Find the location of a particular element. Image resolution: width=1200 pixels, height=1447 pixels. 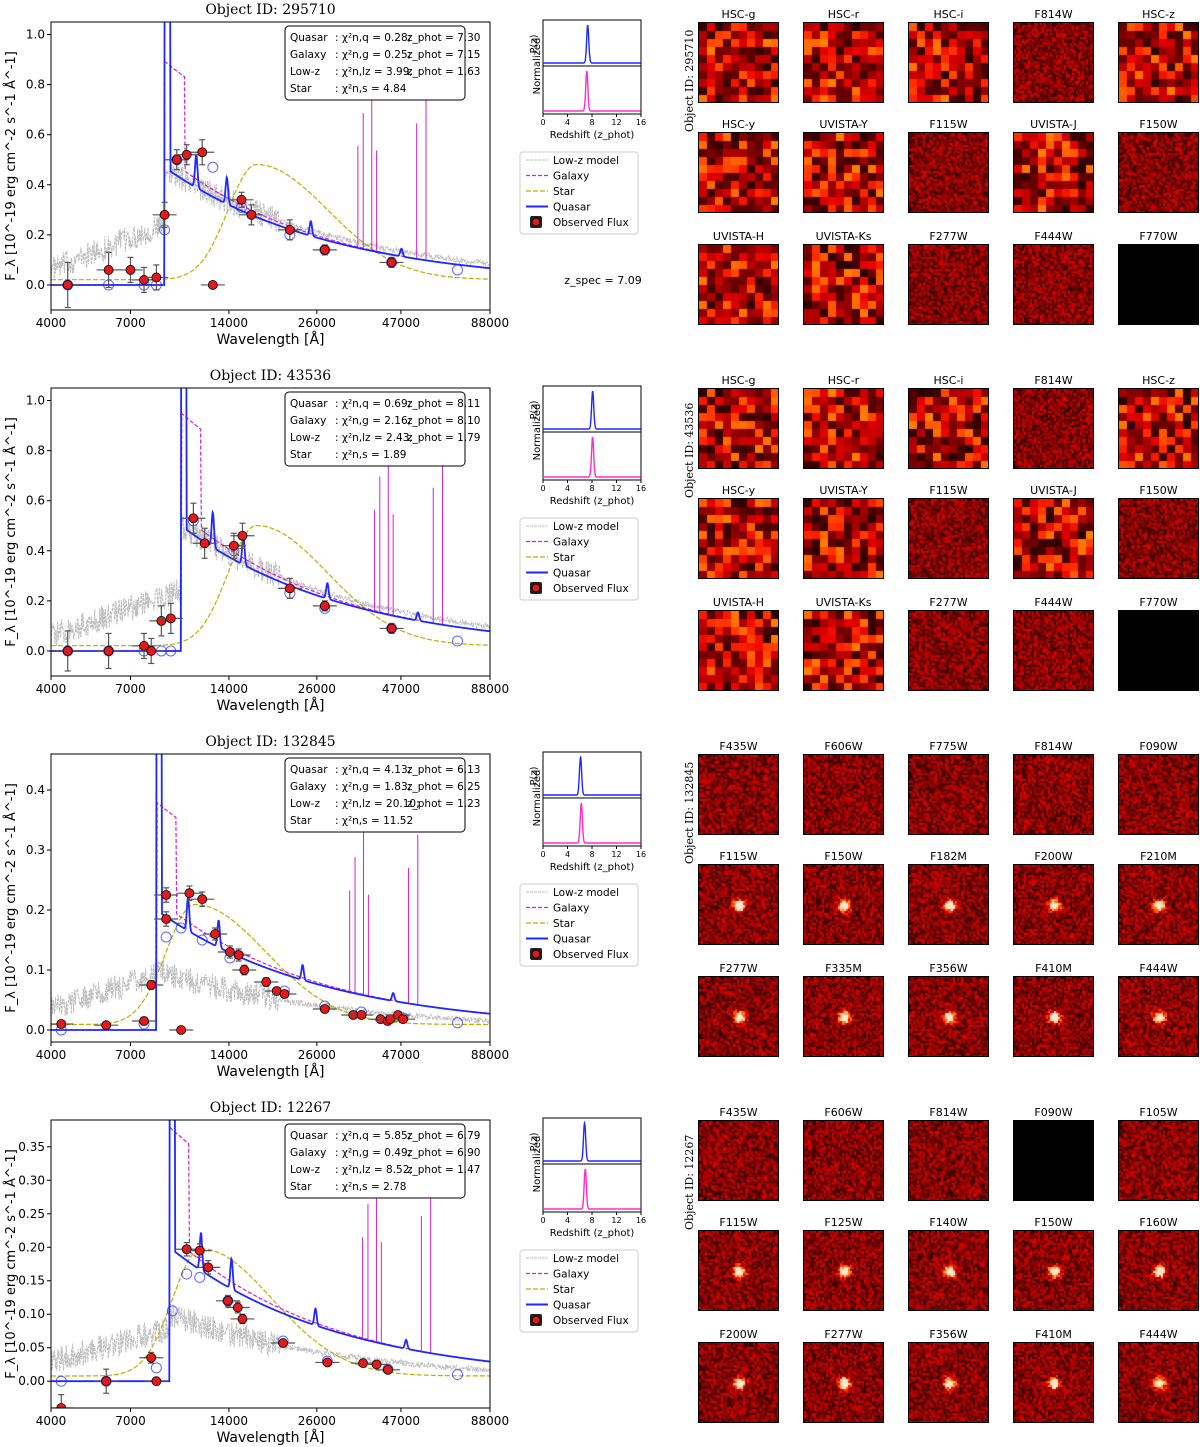

stamp-band-label: F606W is located at coordinates (843, 1112).